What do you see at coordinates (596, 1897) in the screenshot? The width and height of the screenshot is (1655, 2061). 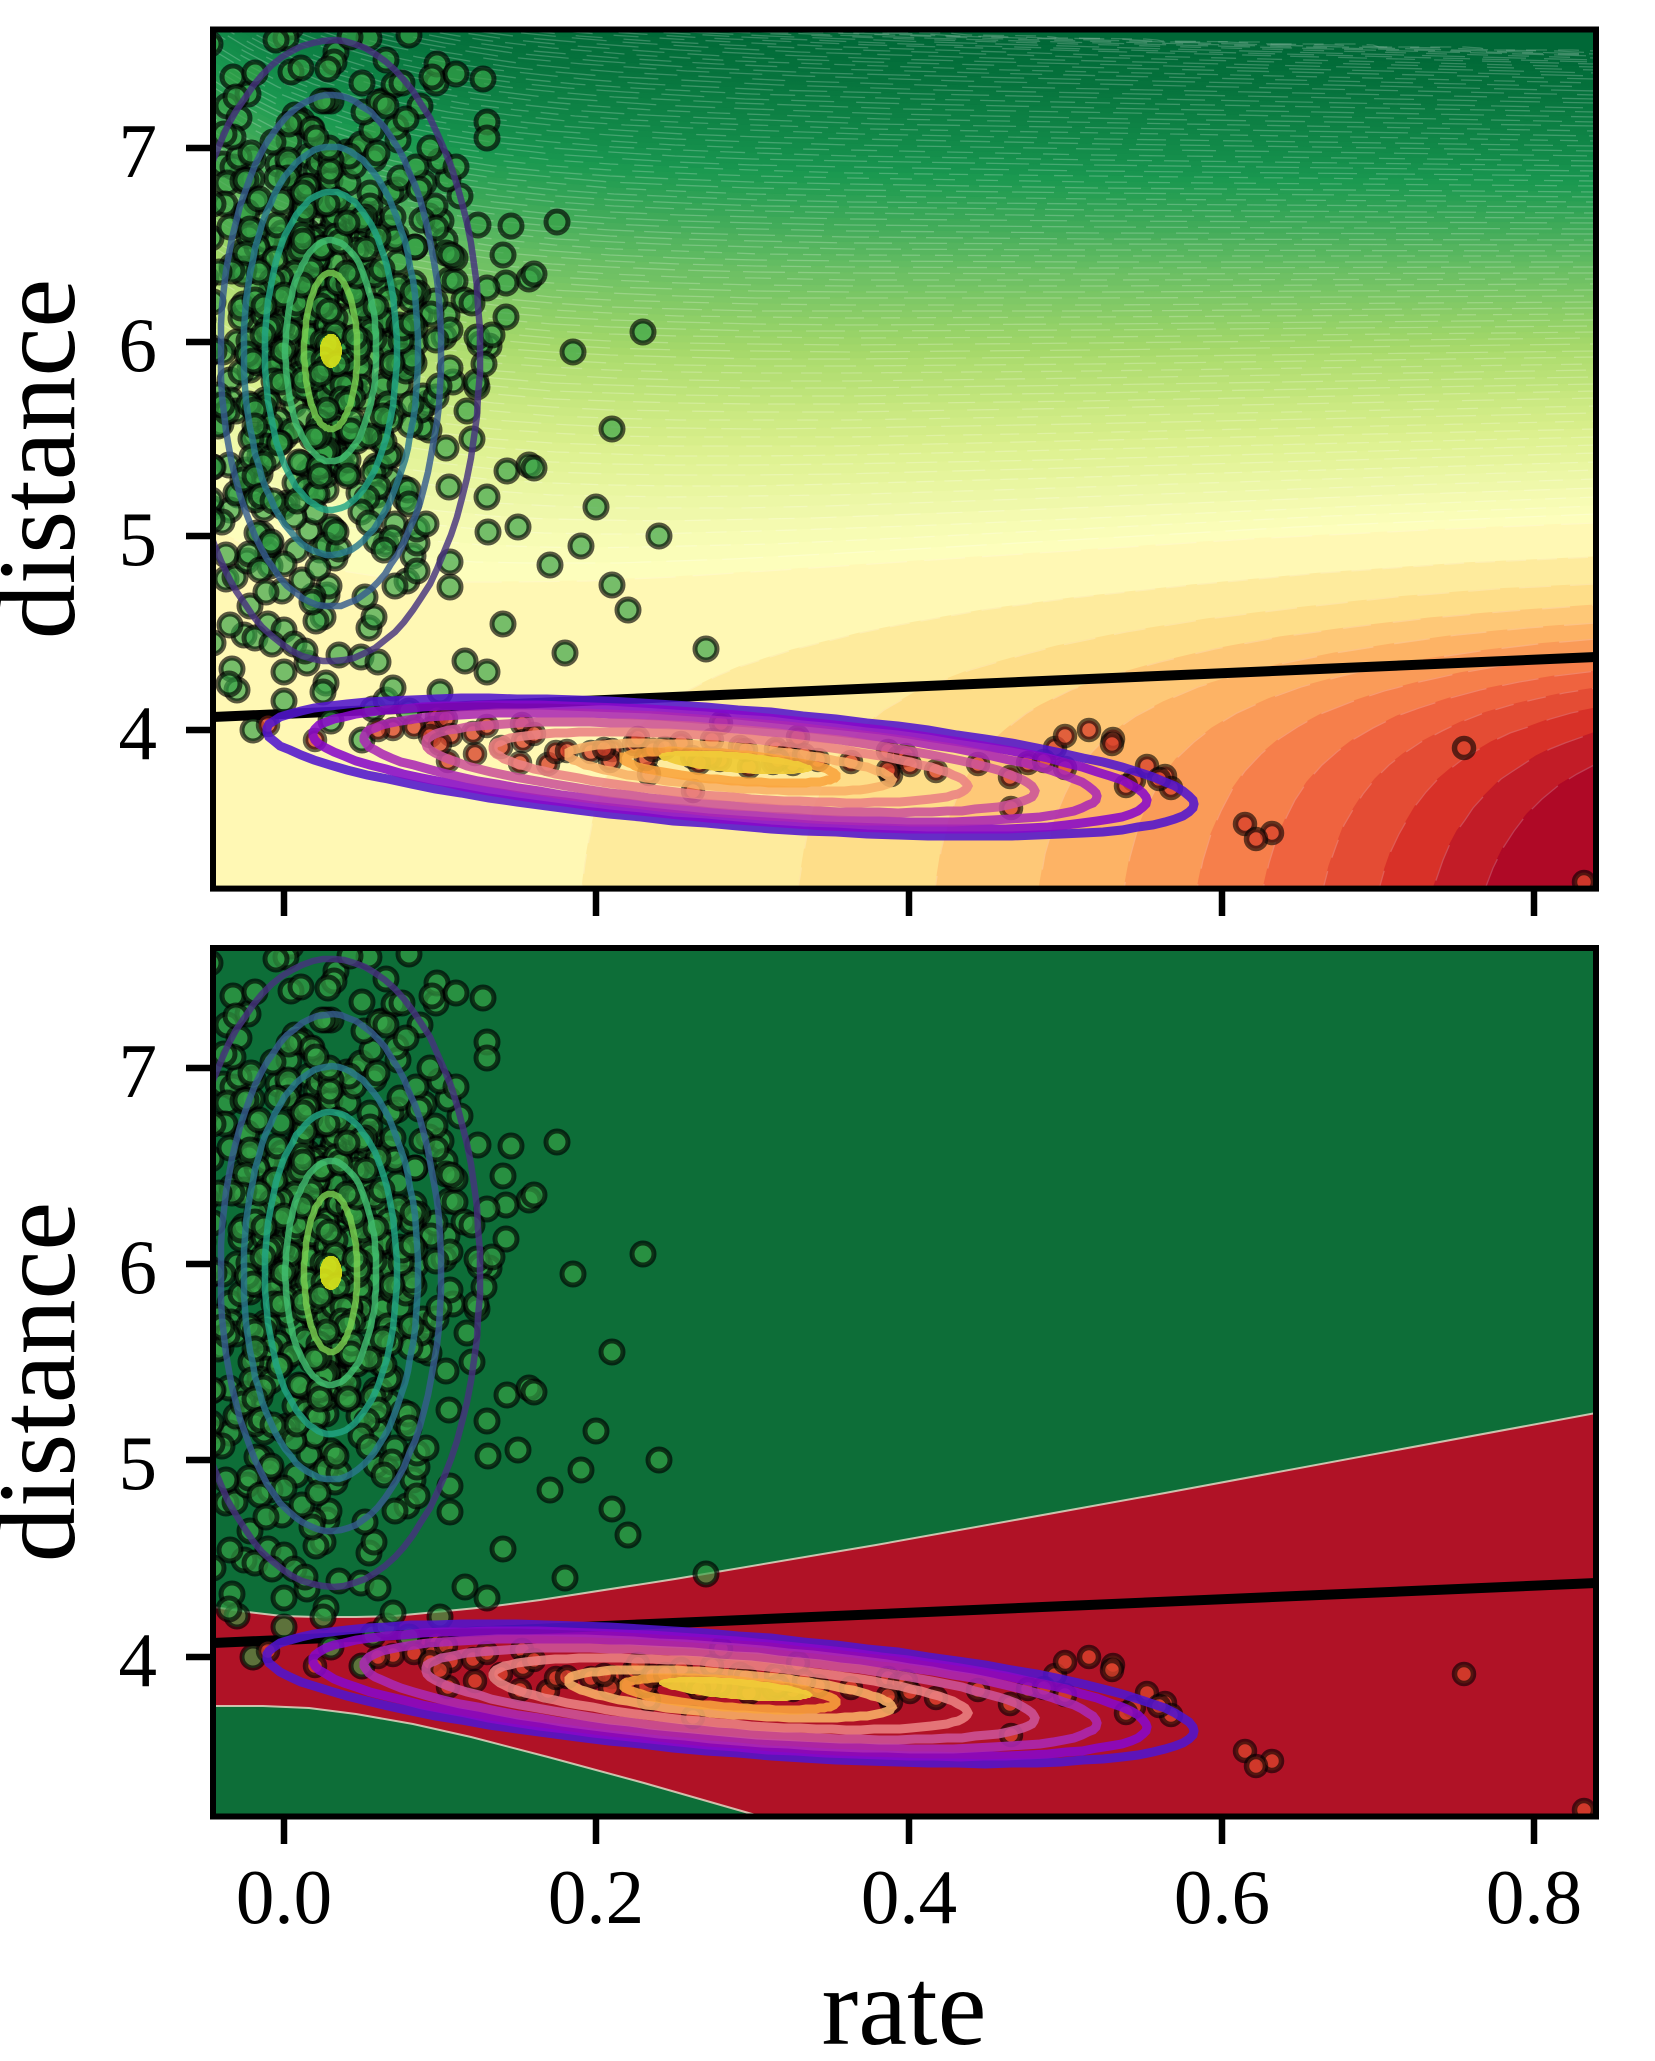 I see `svg-text: 0.2` at bounding box center [596, 1897].